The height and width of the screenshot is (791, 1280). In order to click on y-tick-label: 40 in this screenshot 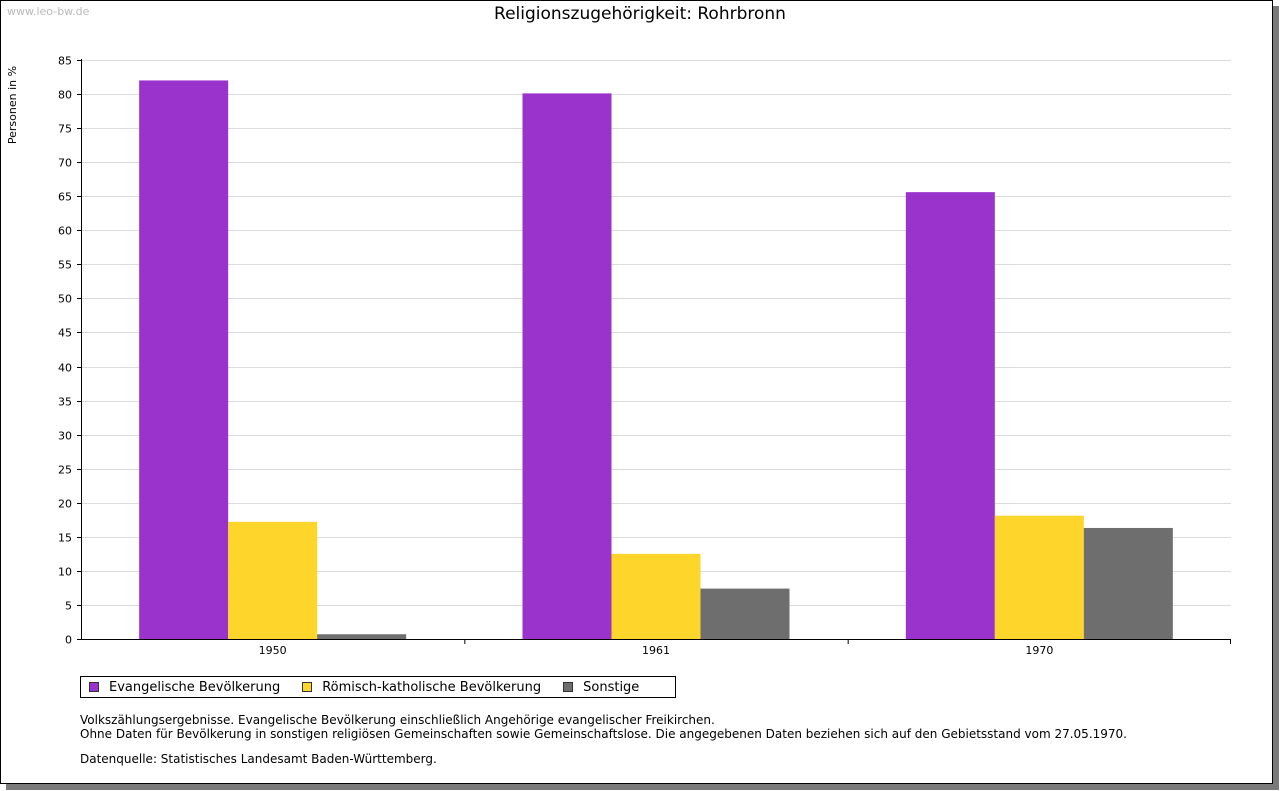, I will do `click(65, 368)`.